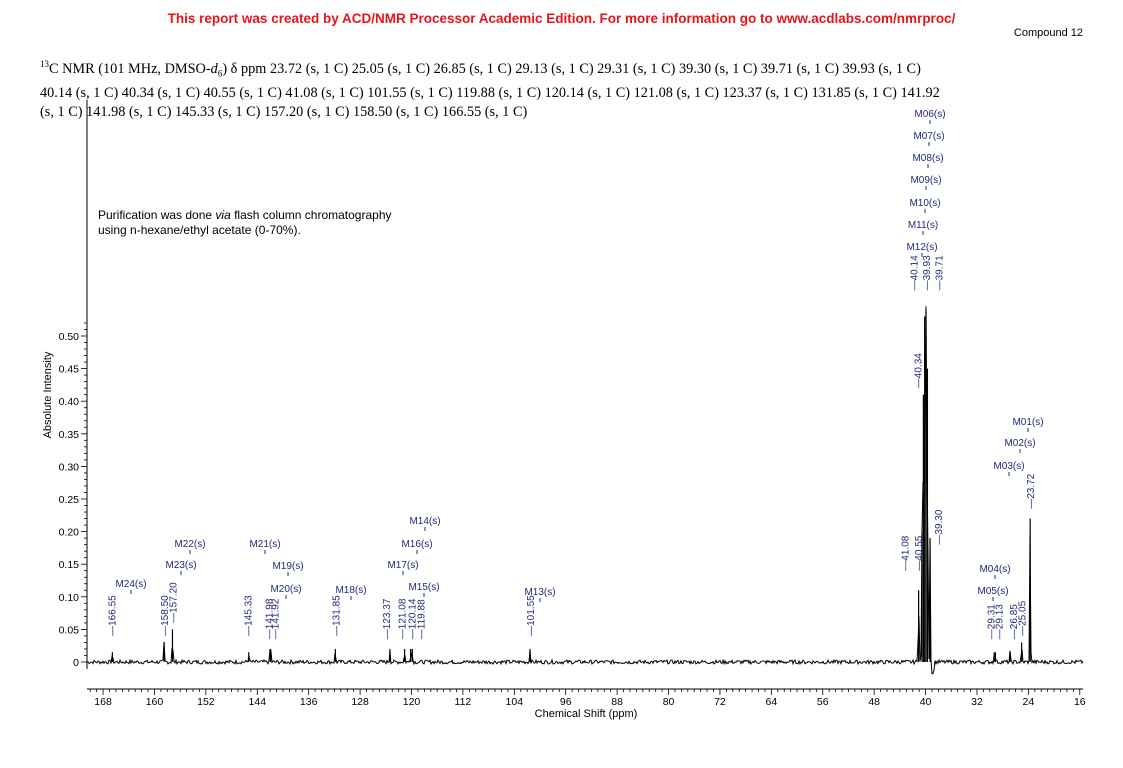  Describe the element at coordinates (939, 526) in the screenshot. I see `peak-label: —39.30` at that location.